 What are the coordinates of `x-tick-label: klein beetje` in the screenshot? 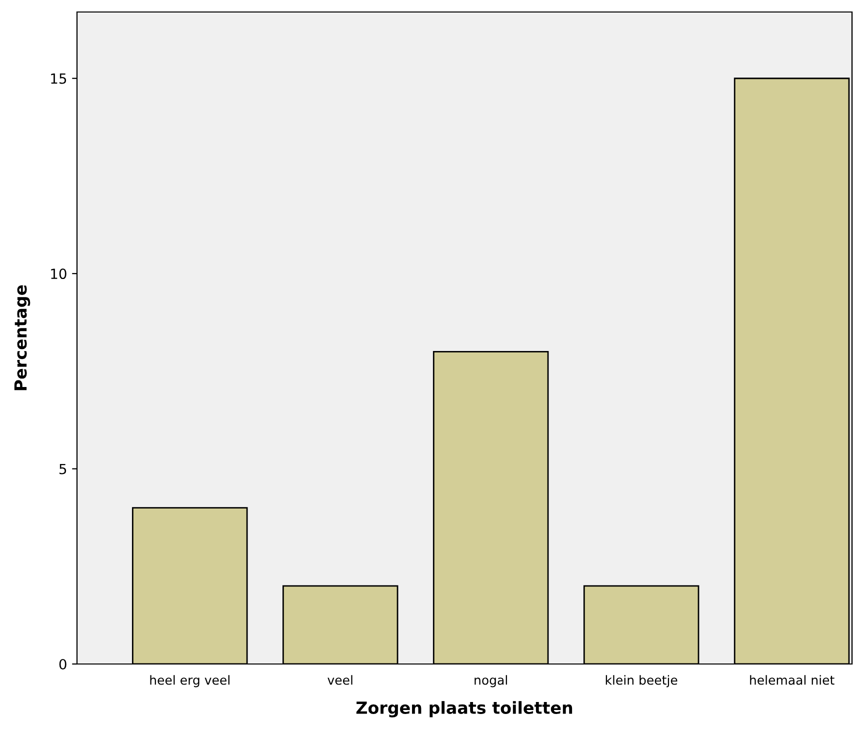 It's located at (642, 681).